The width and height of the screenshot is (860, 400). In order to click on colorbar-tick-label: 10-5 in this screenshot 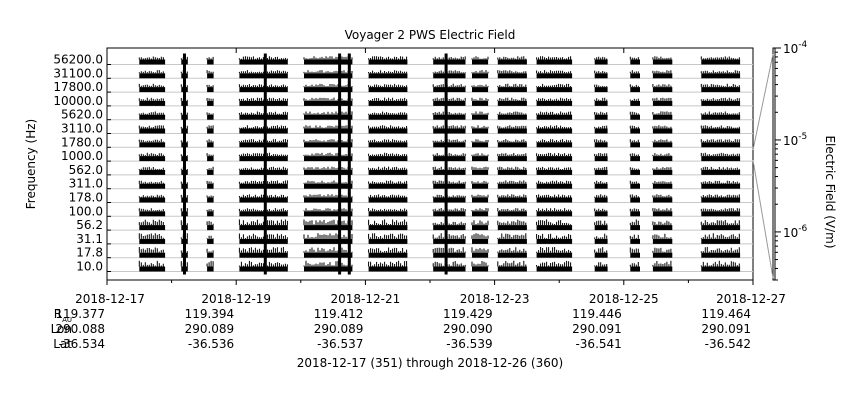, I will do `click(795, 140)`.